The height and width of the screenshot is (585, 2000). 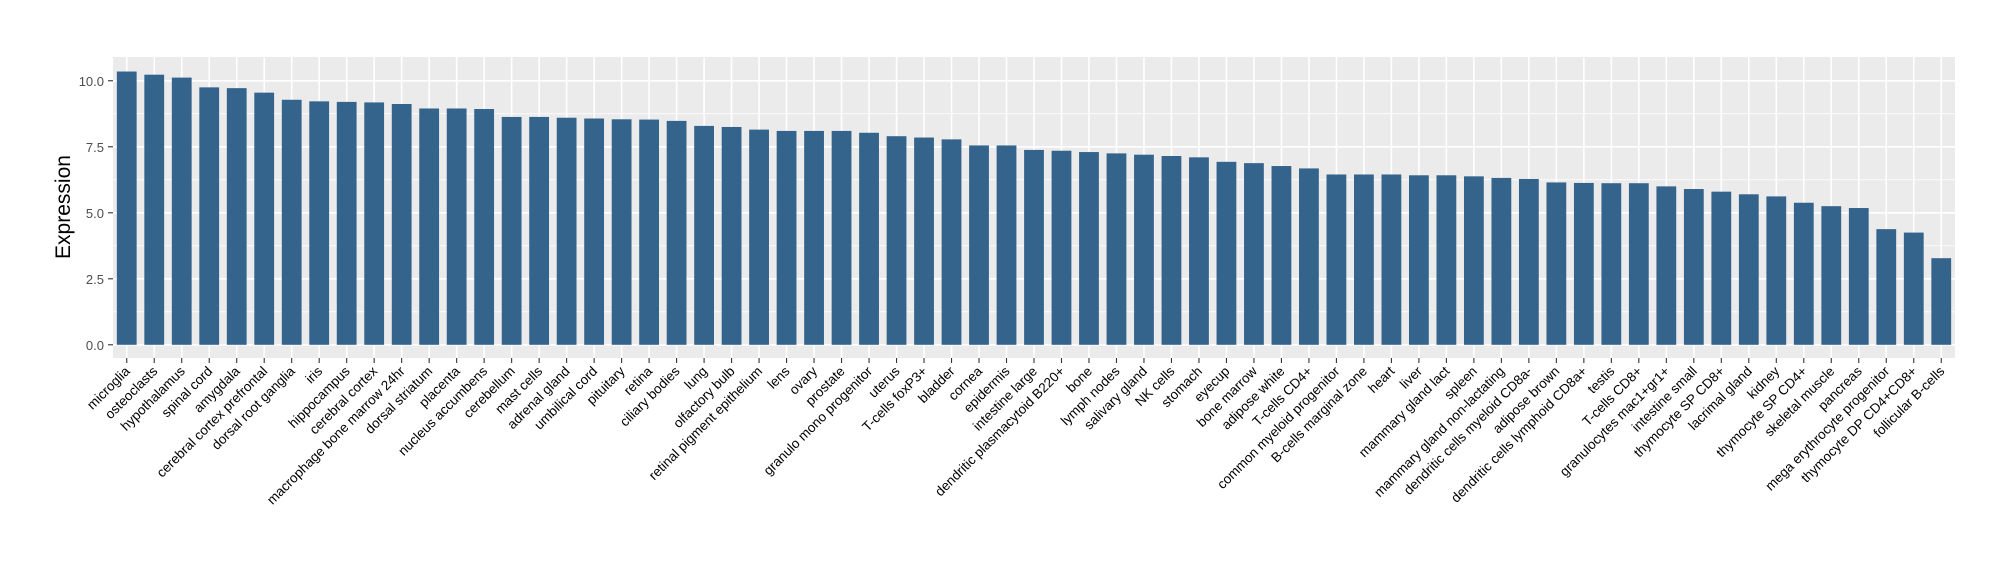 What do you see at coordinates (63, 207) in the screenshot?
I see `y-axis-label: Expression` at bounding box center [63, 207].